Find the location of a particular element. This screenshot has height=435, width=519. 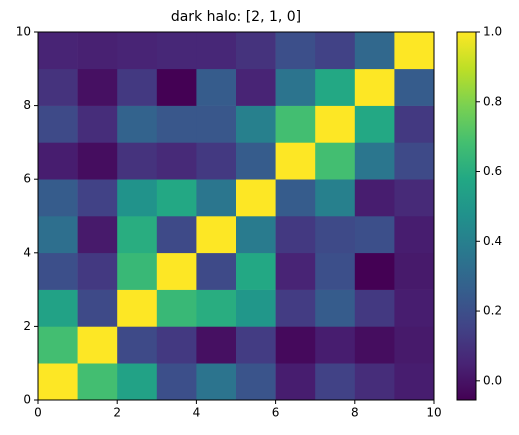

colorbar-tick-label: 0.0 is located at coordinates (492, 380).